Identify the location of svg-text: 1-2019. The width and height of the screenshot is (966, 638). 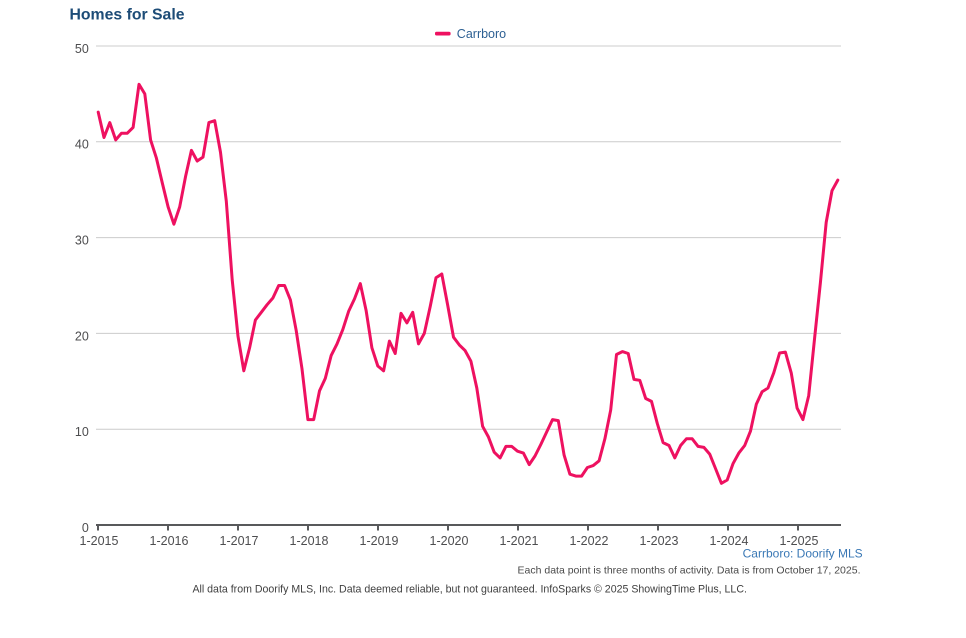
(379, 541).